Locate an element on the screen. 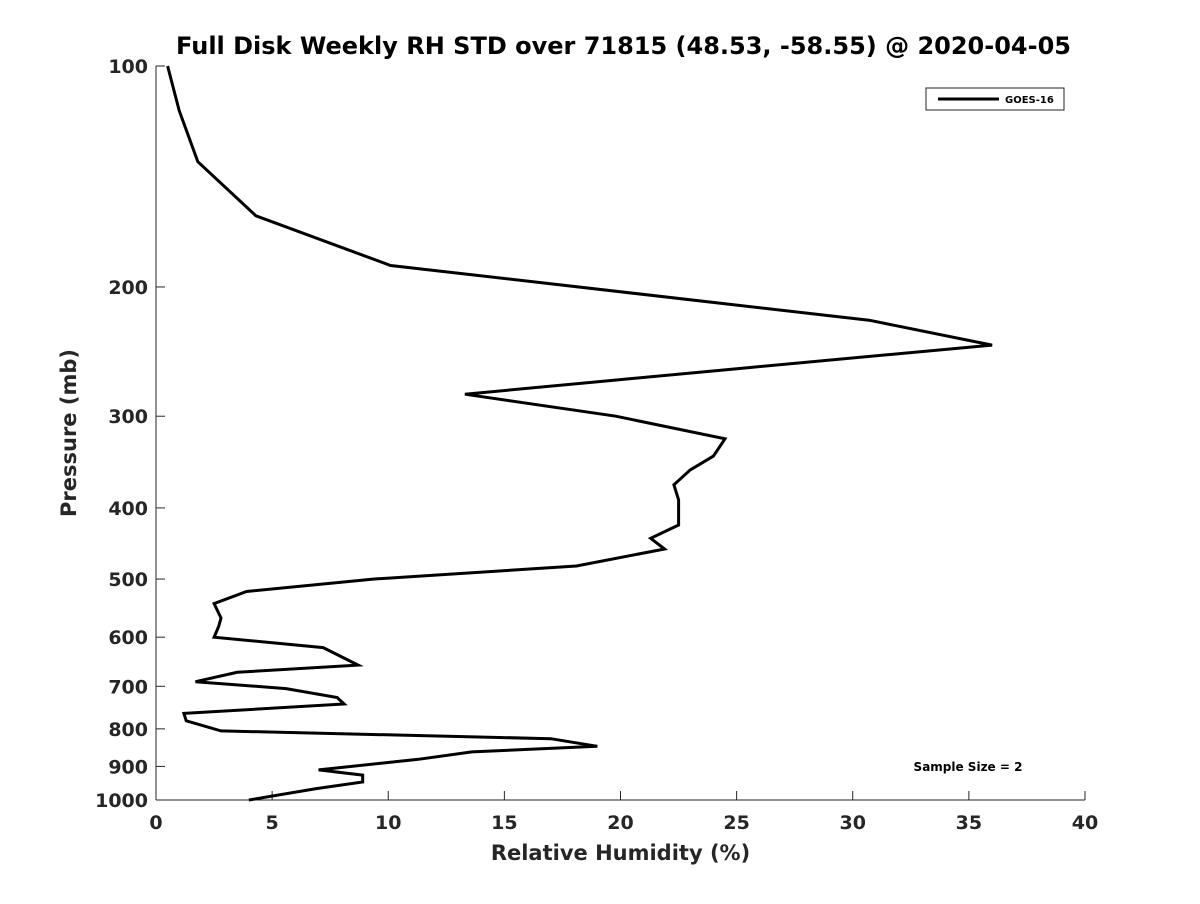 The height and width of the screenshot is (904, 1200). x-tick-label: 5 is located at coordinates (272, 823).